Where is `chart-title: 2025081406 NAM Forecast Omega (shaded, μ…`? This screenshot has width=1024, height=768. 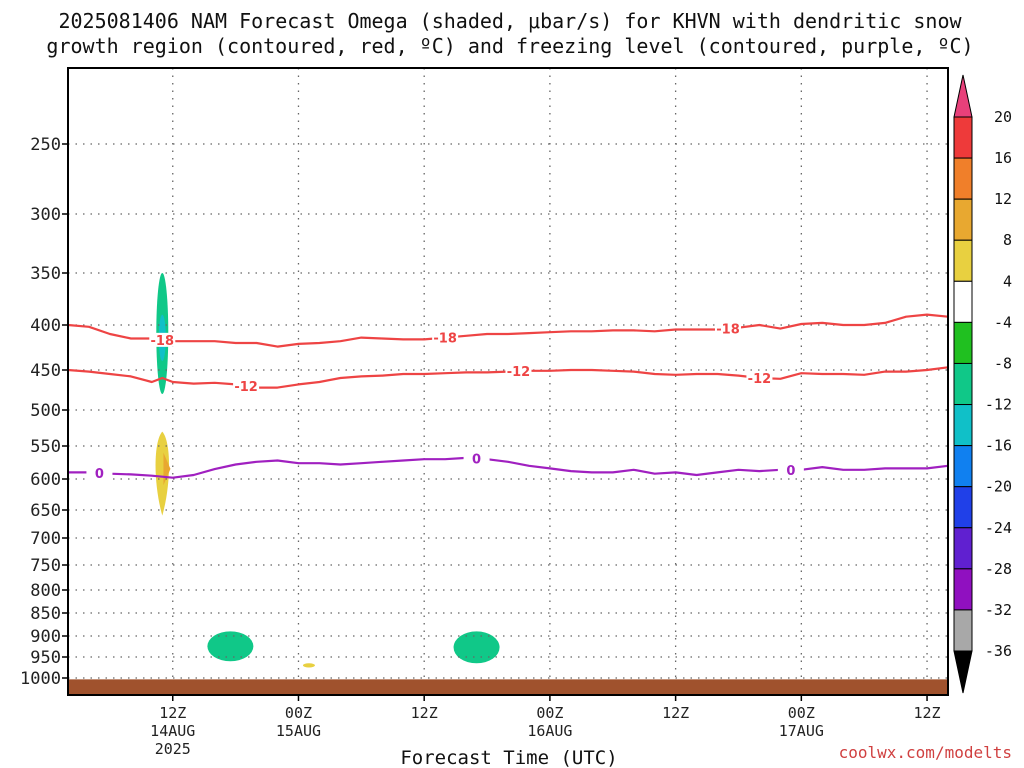
chart-title: 2025081406 NAM Forecast Omega (shaded, μ… is located at coordinates (509, 33).